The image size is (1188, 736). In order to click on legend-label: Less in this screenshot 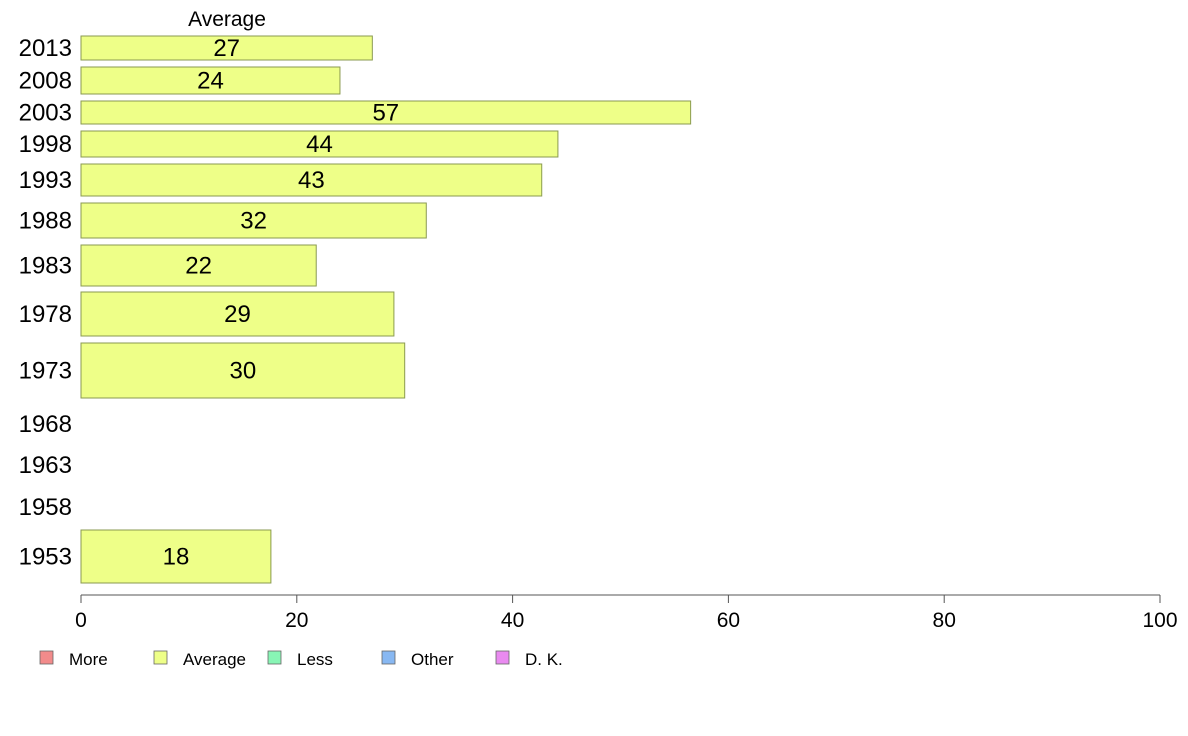, I will do `click(315, 659)`.